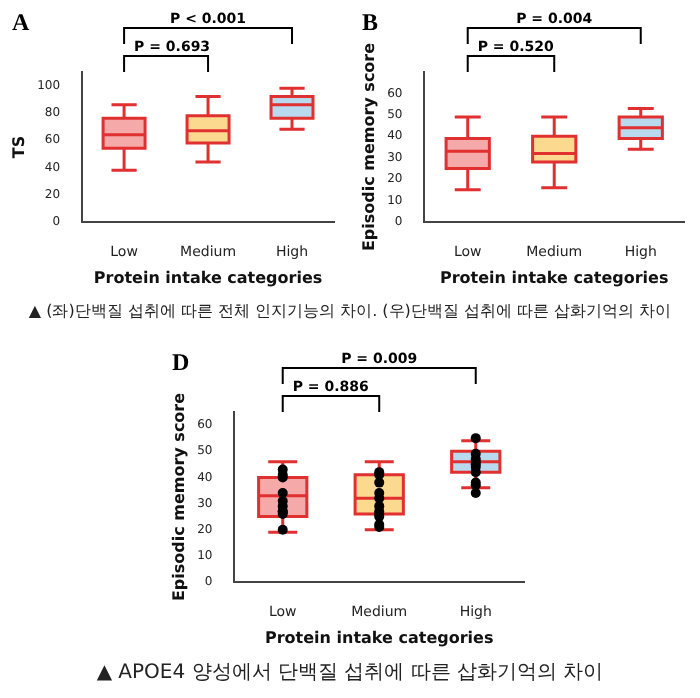 The width and height of the screenshot is (700, 698). What do you see at coordinates (21, 22) in the screenshot?
I see `chart-title: A` at bounding box center [21, 22].